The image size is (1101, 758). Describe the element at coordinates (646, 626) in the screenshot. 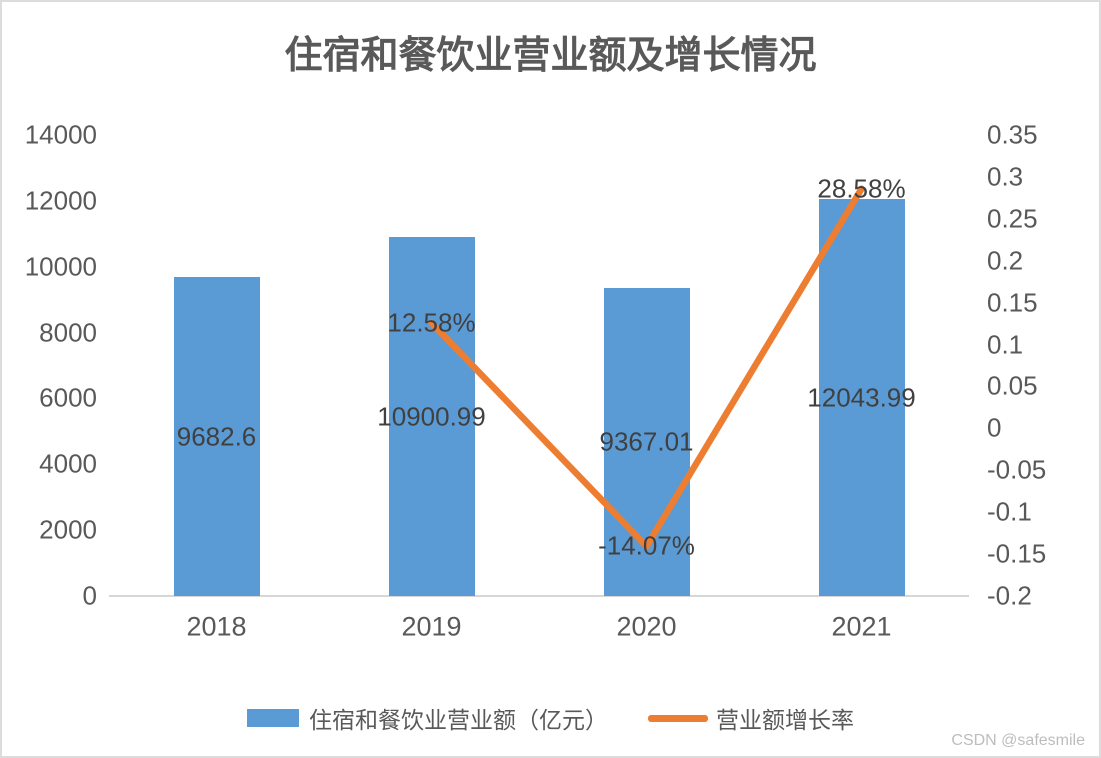

I see `x-axis-label: 2020` at that location.